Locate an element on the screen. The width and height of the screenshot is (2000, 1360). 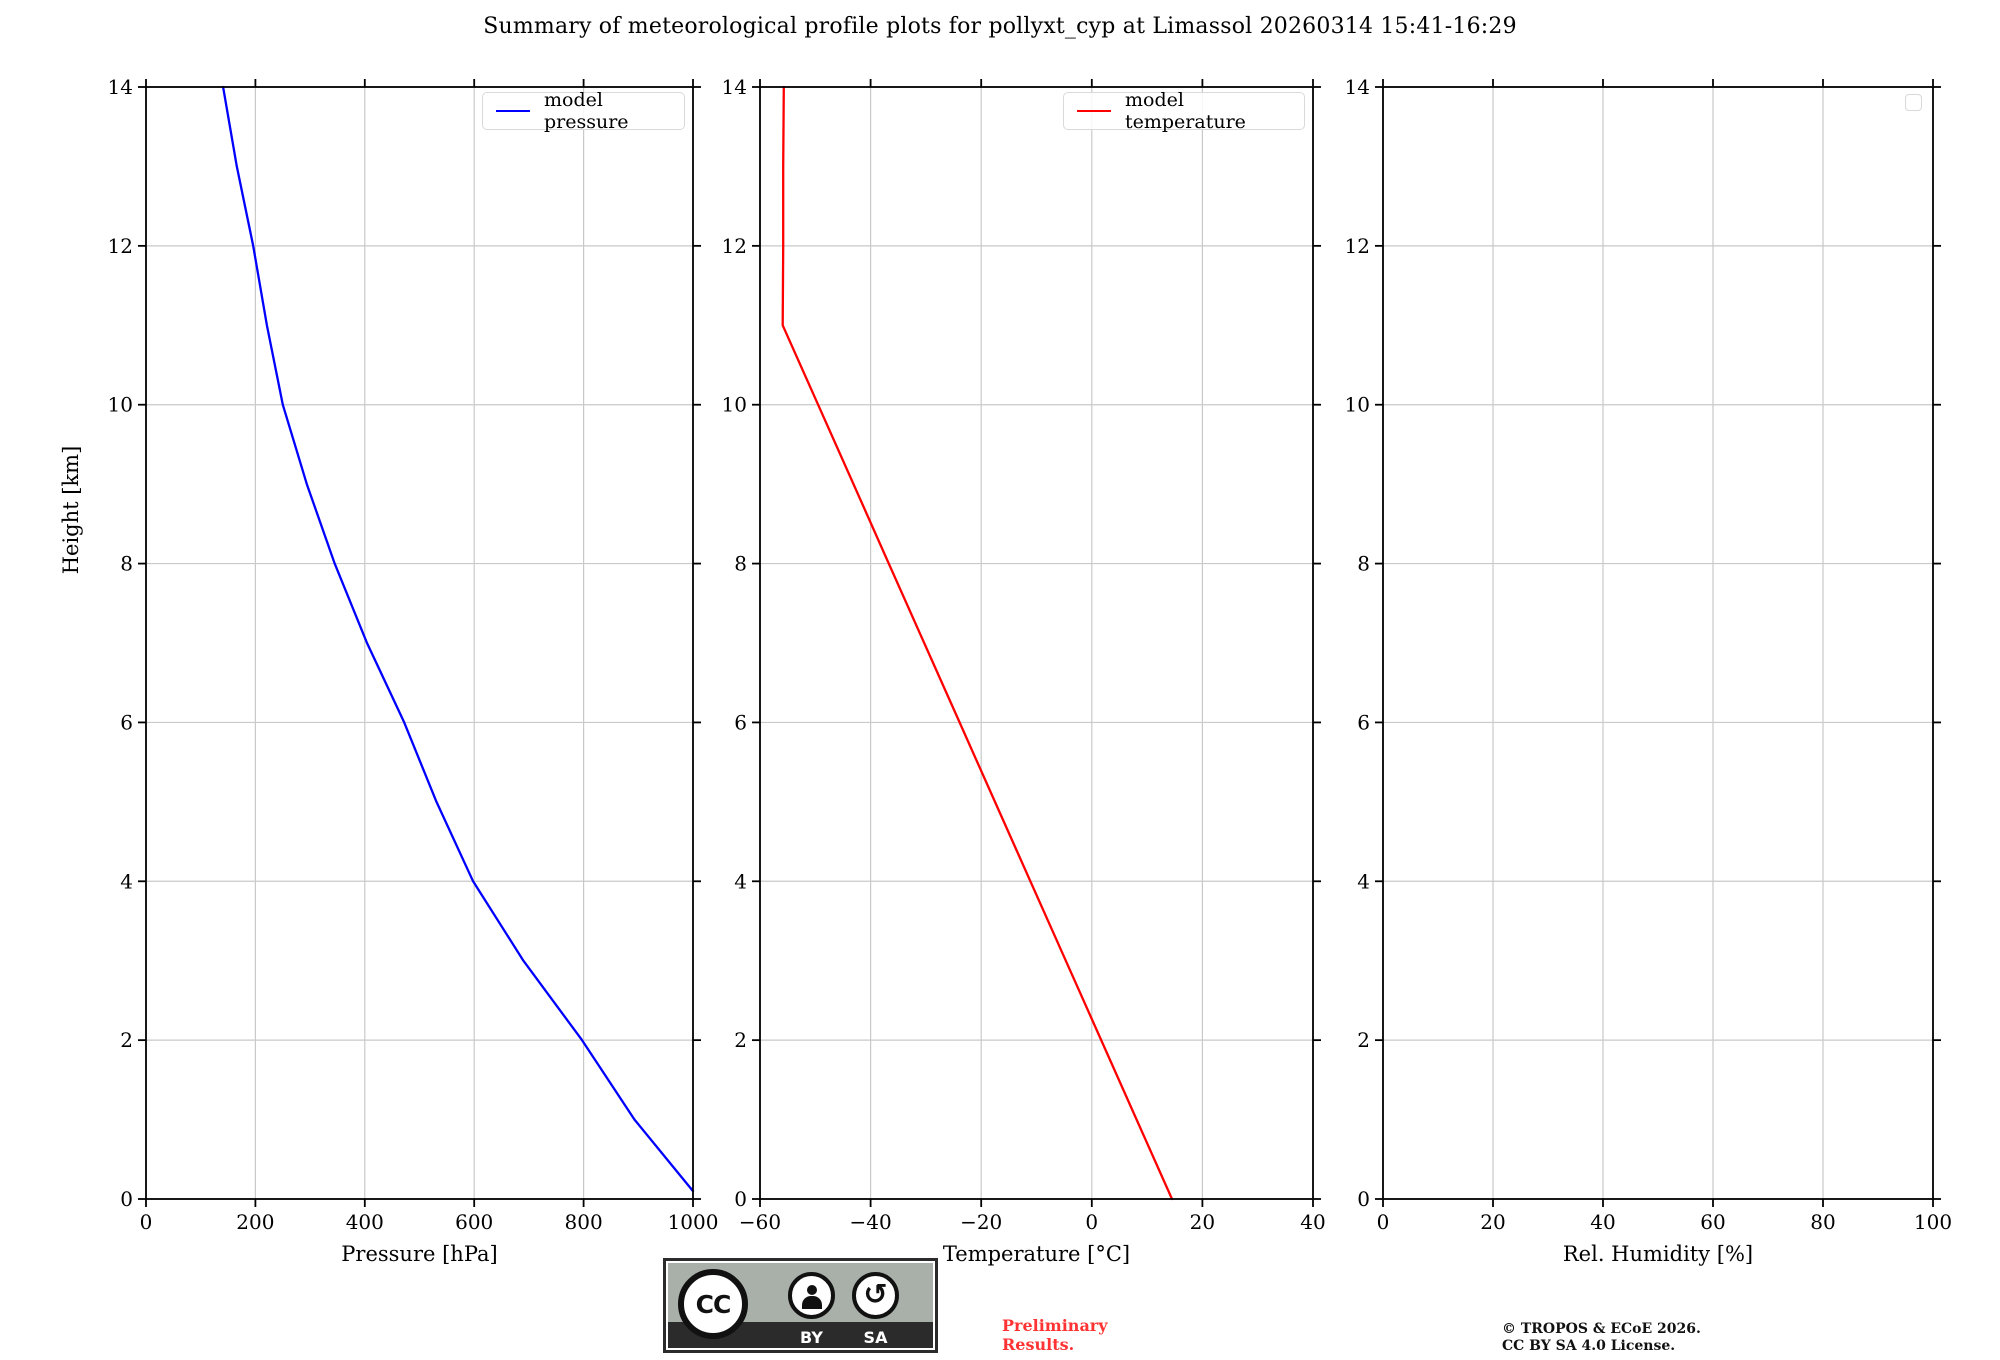
legend-label-temperature: model temperature is located at coordinates (1185, 111).